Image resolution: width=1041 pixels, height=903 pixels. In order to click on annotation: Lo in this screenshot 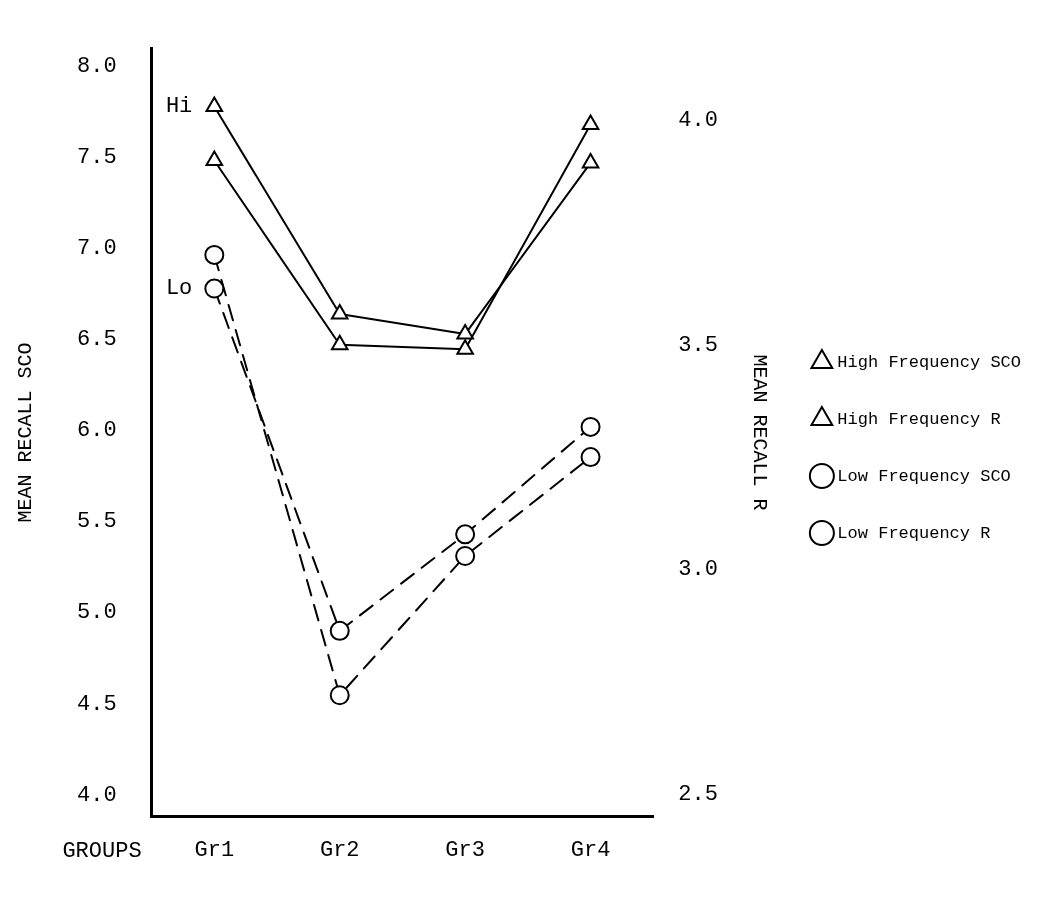, I will do `click(179, 289)`.